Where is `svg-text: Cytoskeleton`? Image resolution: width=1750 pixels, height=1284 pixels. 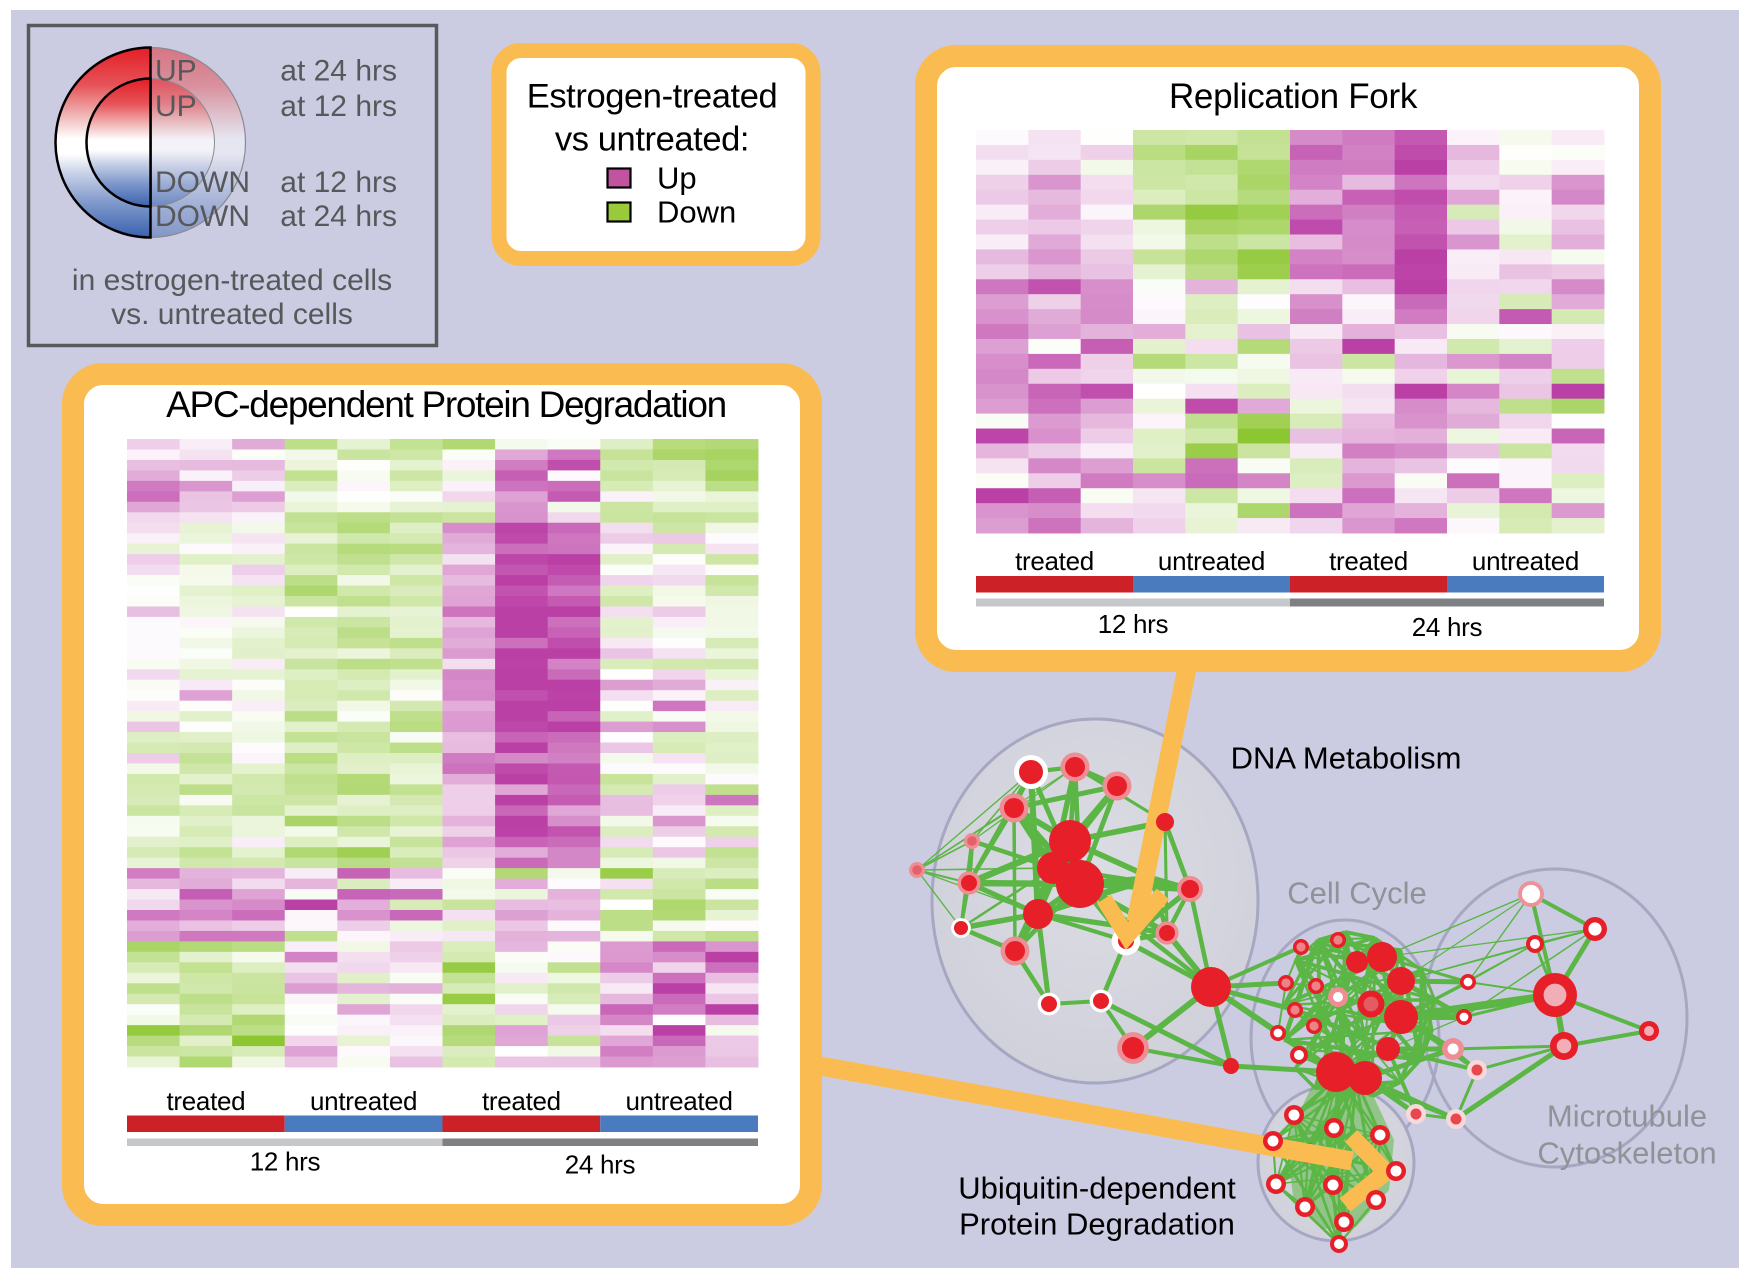
svg-text: Cytoskeleton is located at coordinates (1626, 1153).